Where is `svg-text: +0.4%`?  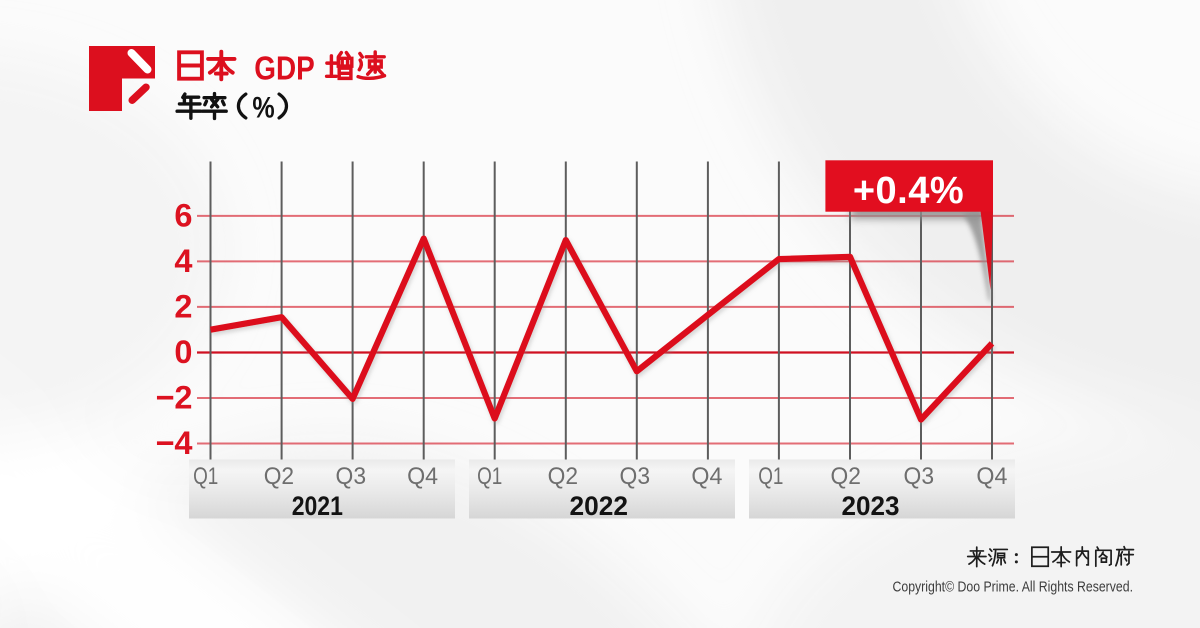
svg-text: +0.4% is located at coordinates (908, 191).